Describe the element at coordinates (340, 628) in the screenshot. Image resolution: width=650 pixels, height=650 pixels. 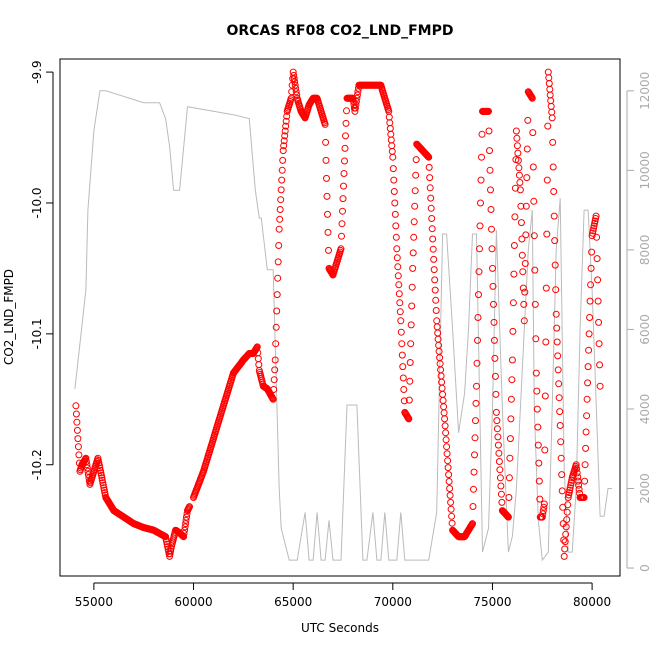
I see `x-axis-label: UTC Seconds` at that location.